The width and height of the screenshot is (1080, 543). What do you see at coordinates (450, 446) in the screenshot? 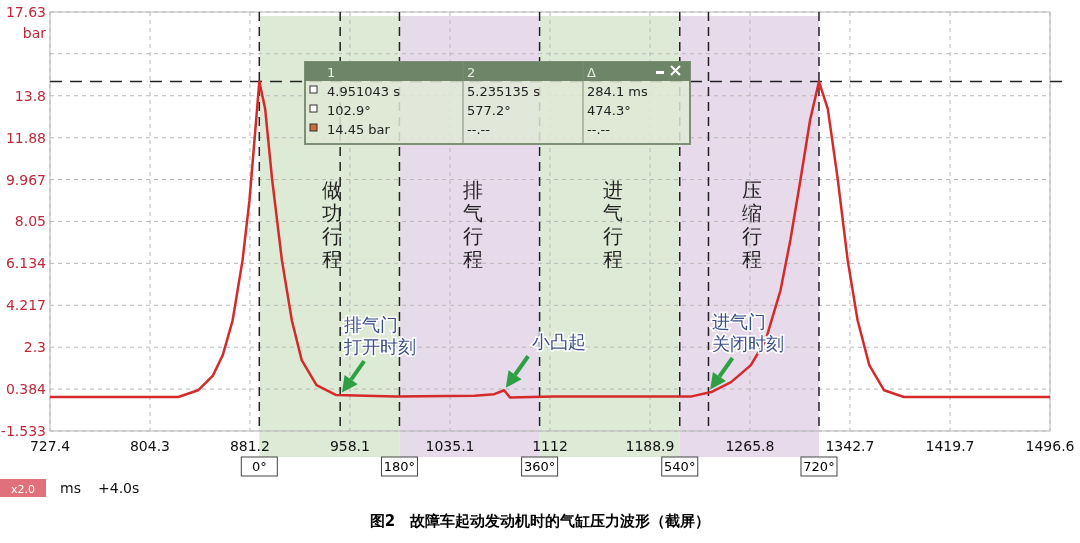
I see `x-tick-label: 1035.1` at bounding box center [450, 446].